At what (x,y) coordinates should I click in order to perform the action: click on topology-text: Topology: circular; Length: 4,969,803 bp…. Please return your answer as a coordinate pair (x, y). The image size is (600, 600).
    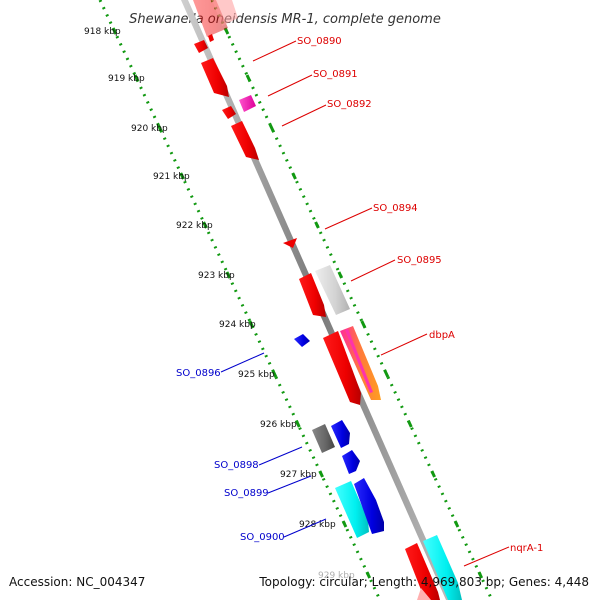
    Looking at the image, I should click on (423, 582).